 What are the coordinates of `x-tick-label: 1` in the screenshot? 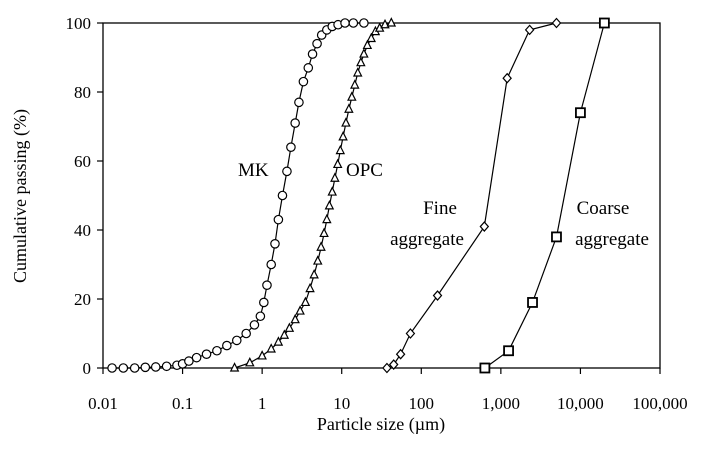 It's located at (262, 403).